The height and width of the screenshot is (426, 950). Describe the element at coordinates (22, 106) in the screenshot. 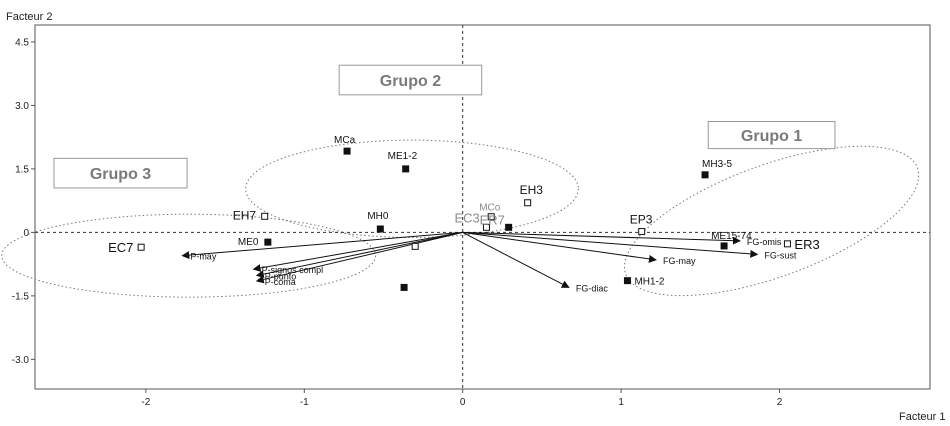

I see `y-tick-label: 3.0` at that location.